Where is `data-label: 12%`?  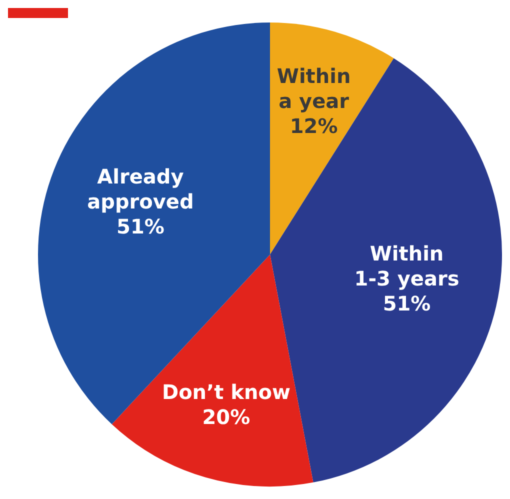 data-label: 12% is located at coordinates (314, 126).